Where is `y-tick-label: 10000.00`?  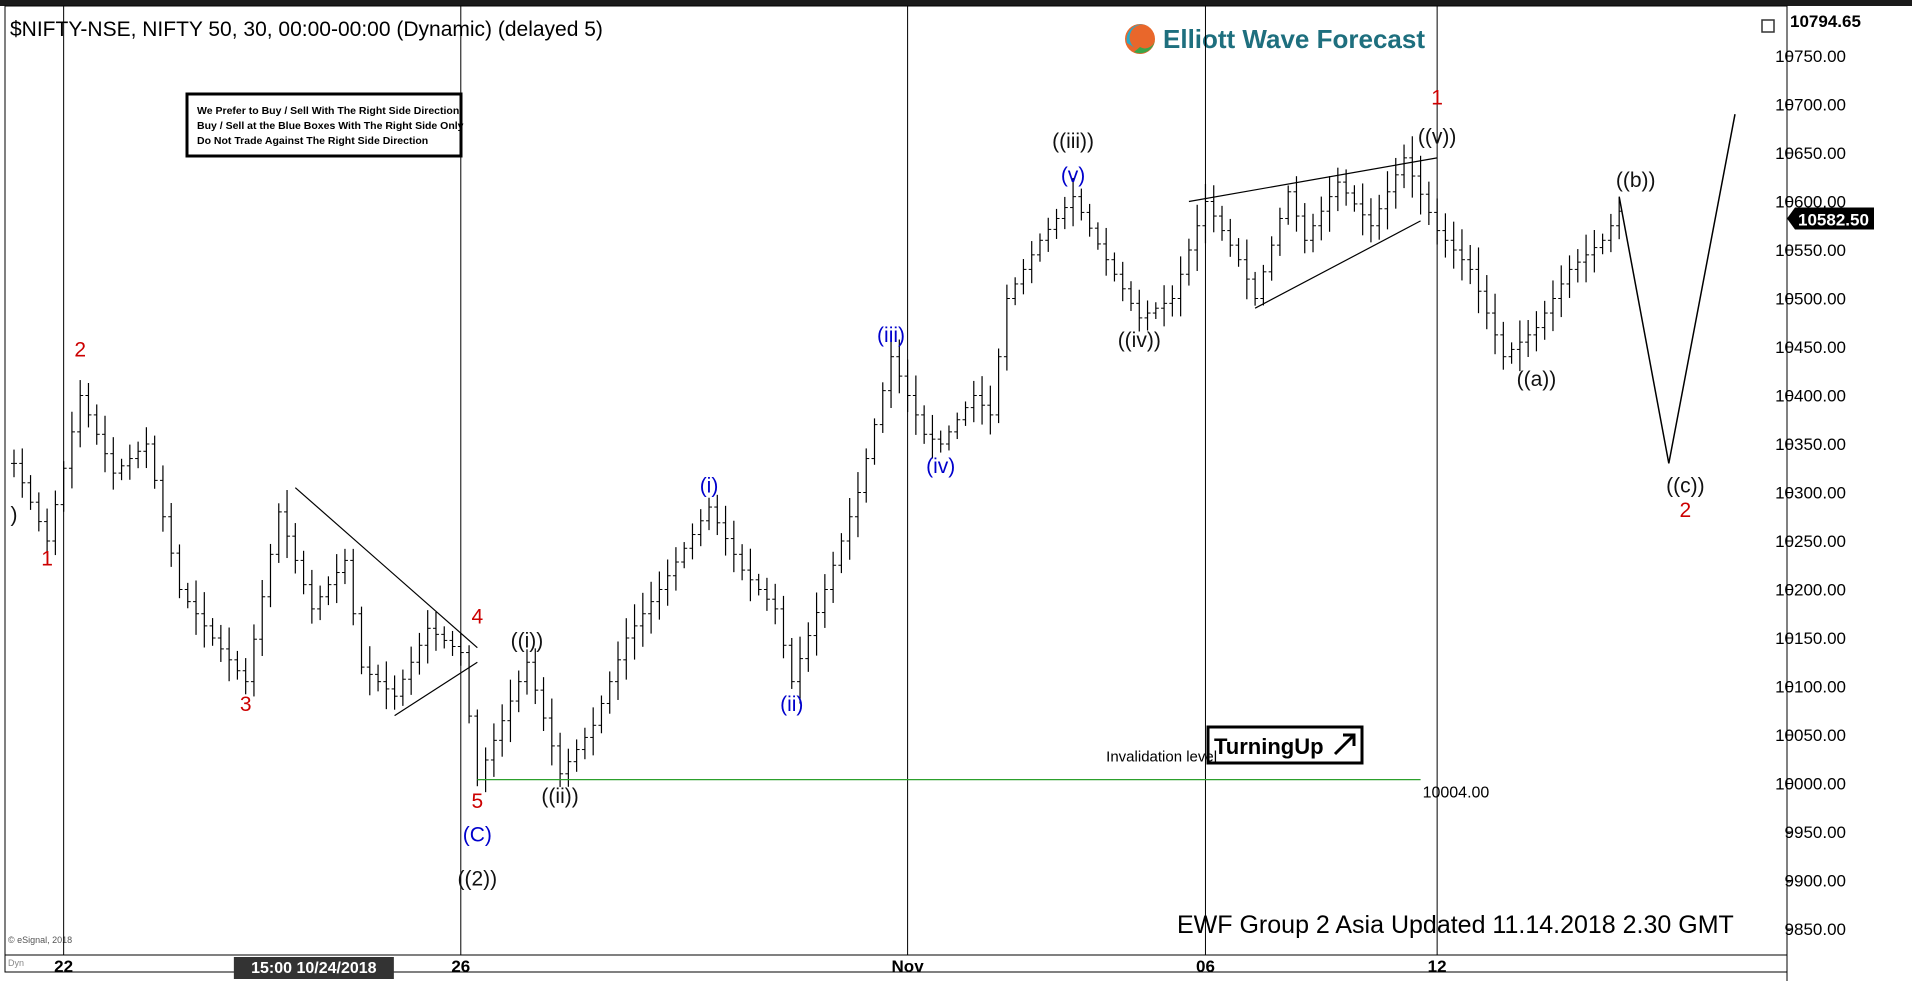
y-tick-label: 10000.00 is located at coordinates (1810, 784).